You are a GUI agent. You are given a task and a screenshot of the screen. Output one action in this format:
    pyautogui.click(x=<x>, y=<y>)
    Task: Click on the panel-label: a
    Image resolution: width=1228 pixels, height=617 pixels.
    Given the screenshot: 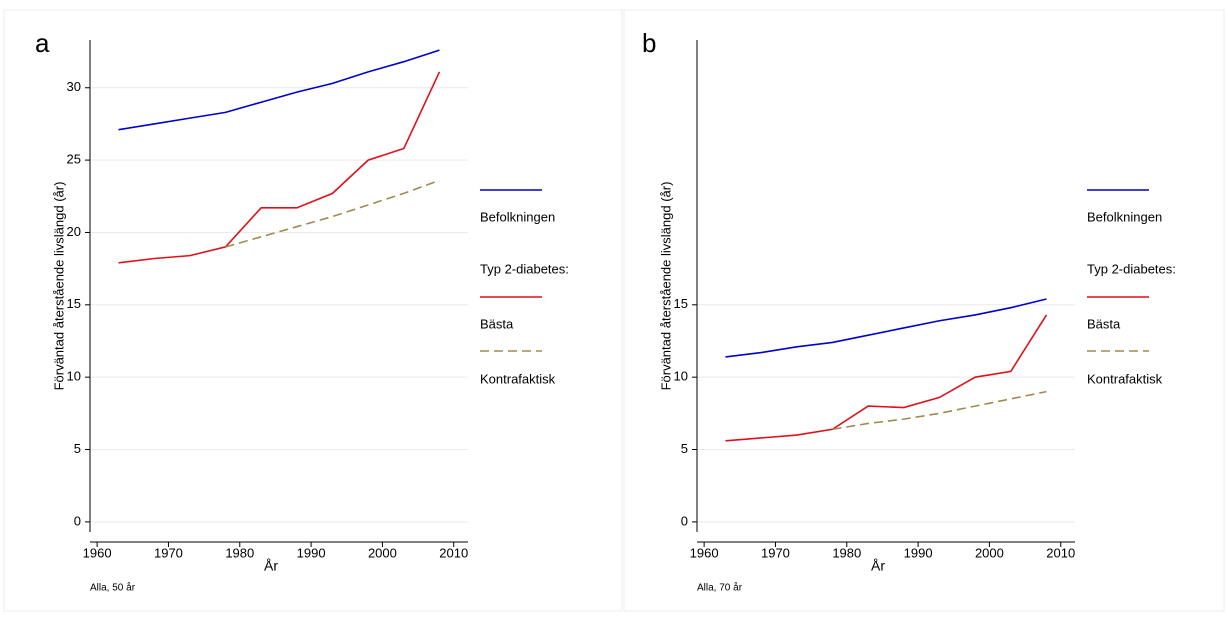 What is the action you would take?
    pyautogui.click(x=42, y=43)
    